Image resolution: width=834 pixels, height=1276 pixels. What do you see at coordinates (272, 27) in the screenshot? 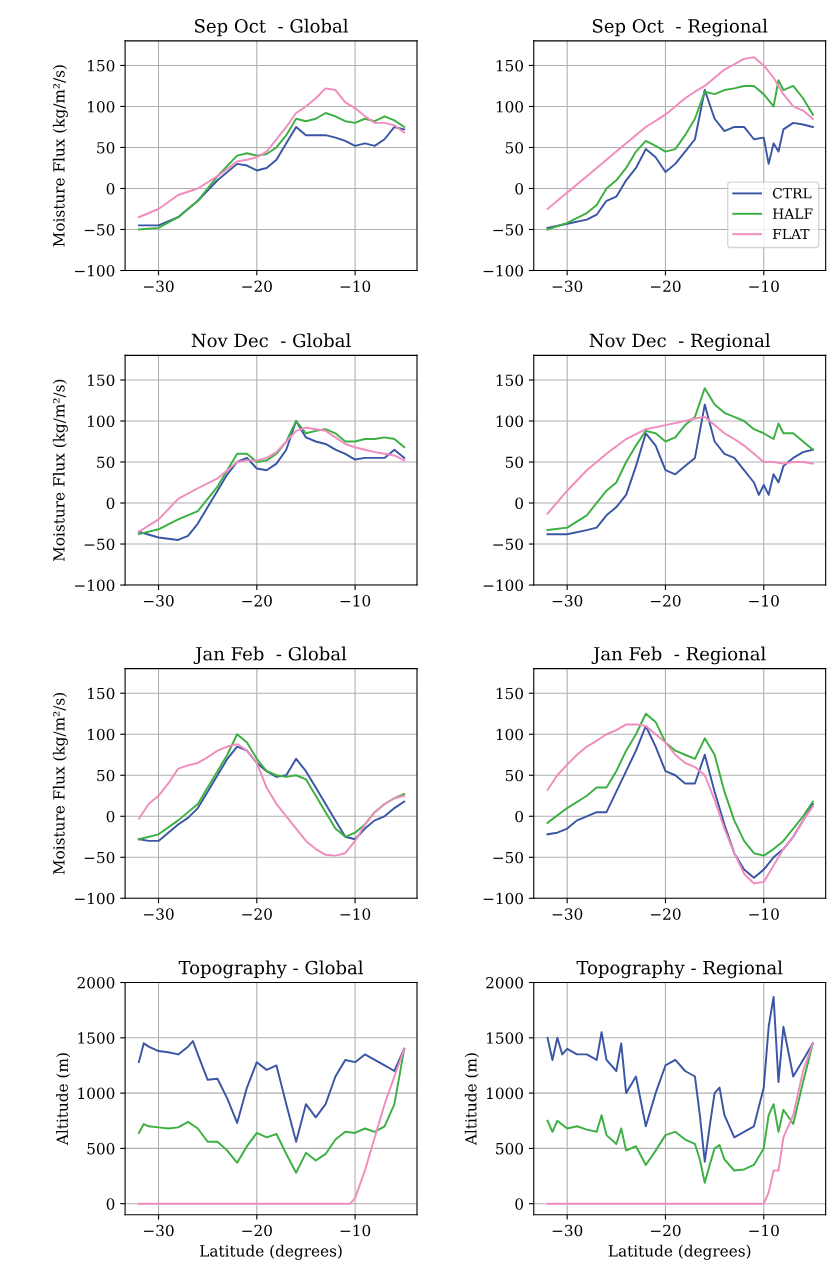
I see `chart-title: Sep Oct - Global` at bounding box center [272, 27].